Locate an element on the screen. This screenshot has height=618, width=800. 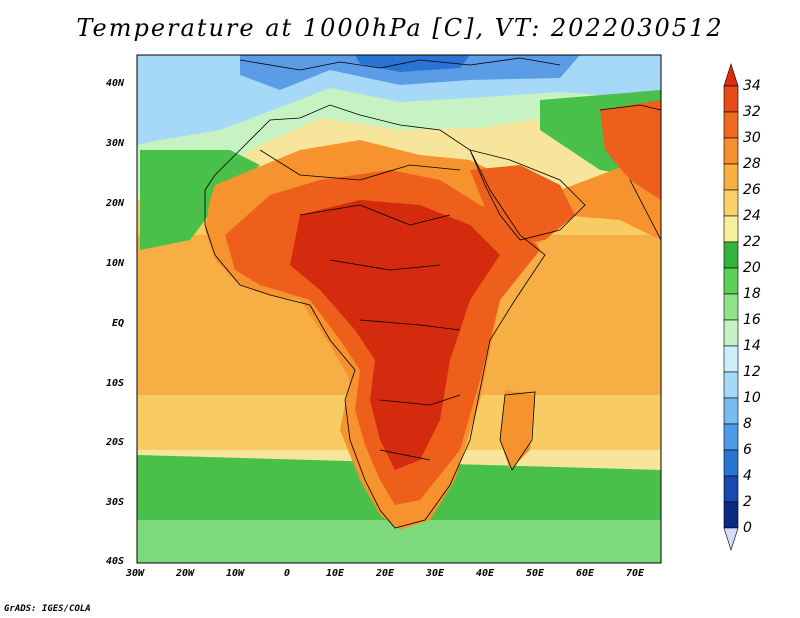
x-tick-label: 30W is located at coordinates (135, 573).